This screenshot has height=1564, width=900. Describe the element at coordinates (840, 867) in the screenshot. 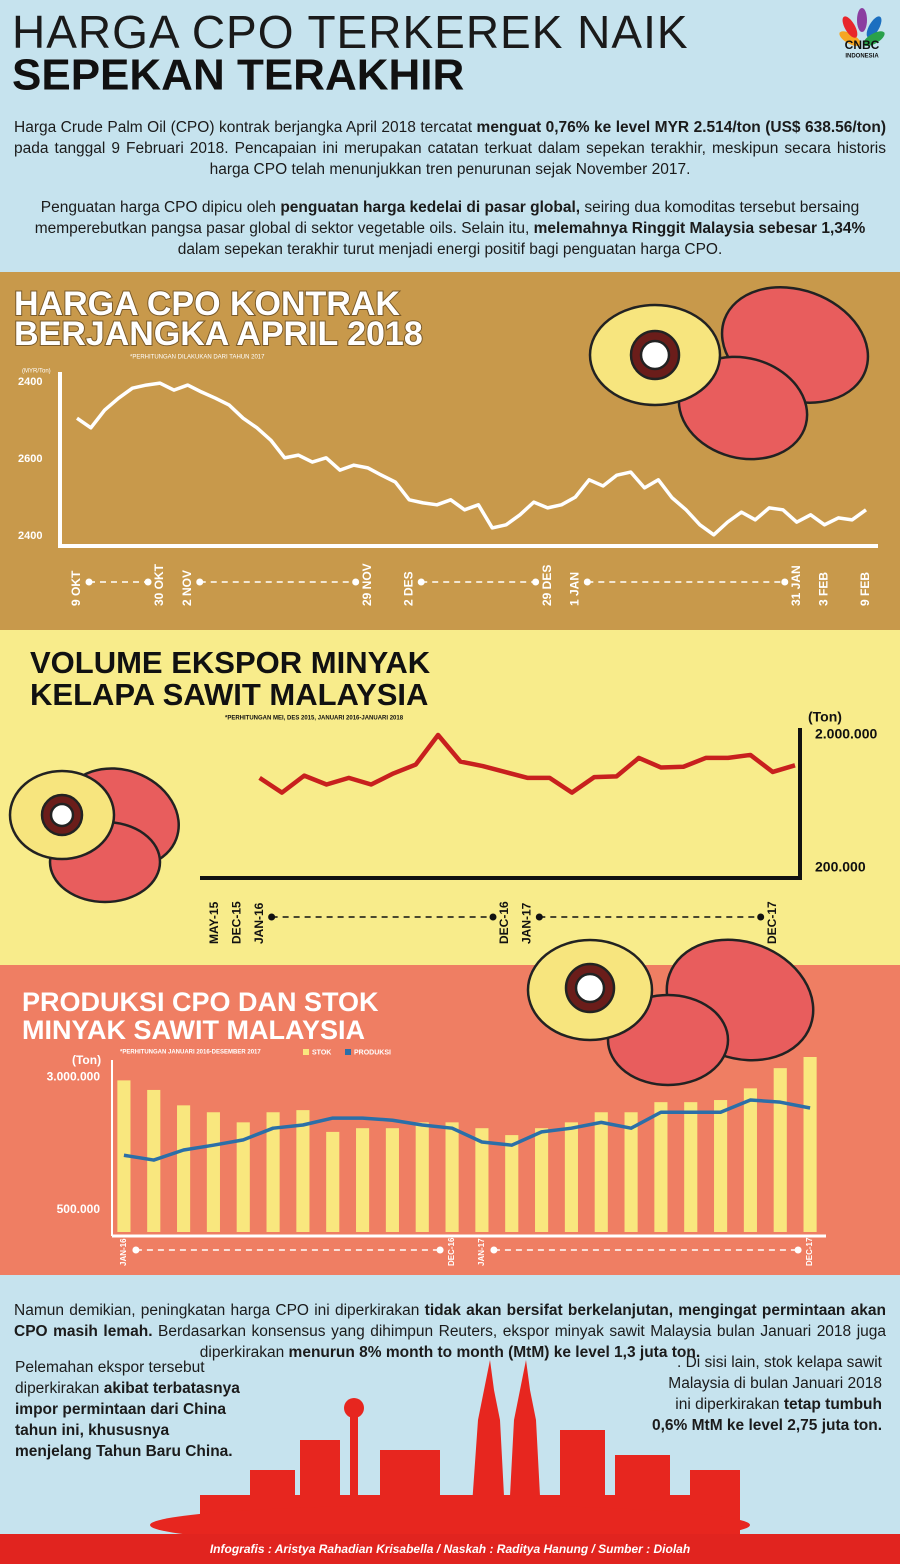

I see `y-tick-label: 200.000` at that location.